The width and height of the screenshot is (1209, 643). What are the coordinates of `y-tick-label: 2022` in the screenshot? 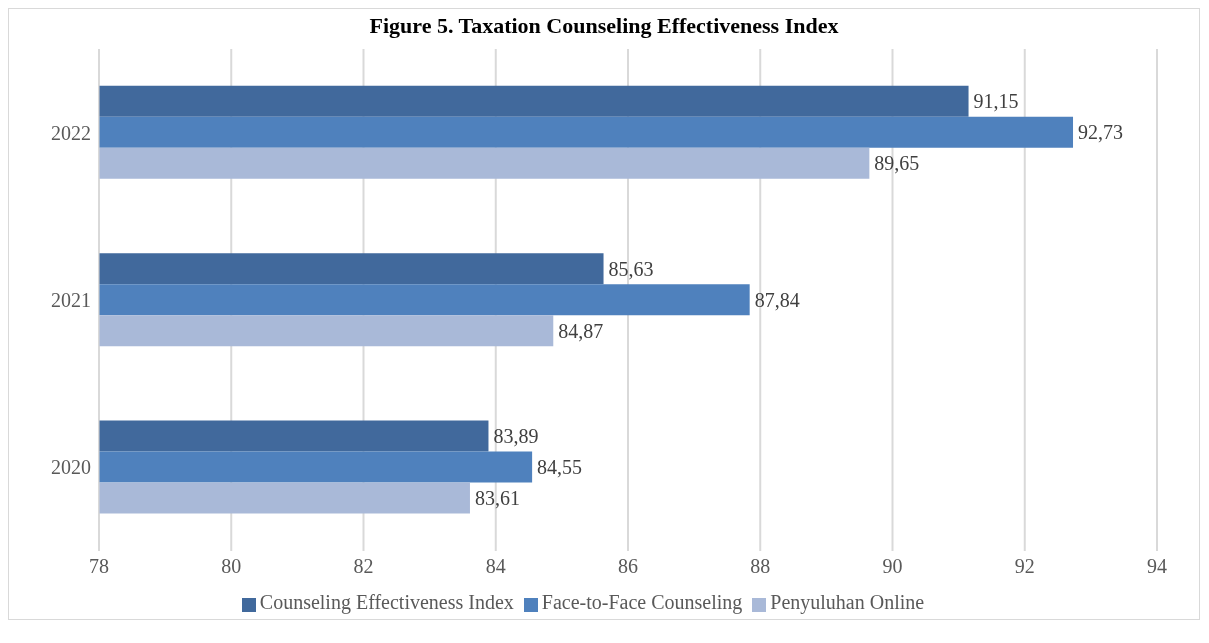 It's located at (71, 132).